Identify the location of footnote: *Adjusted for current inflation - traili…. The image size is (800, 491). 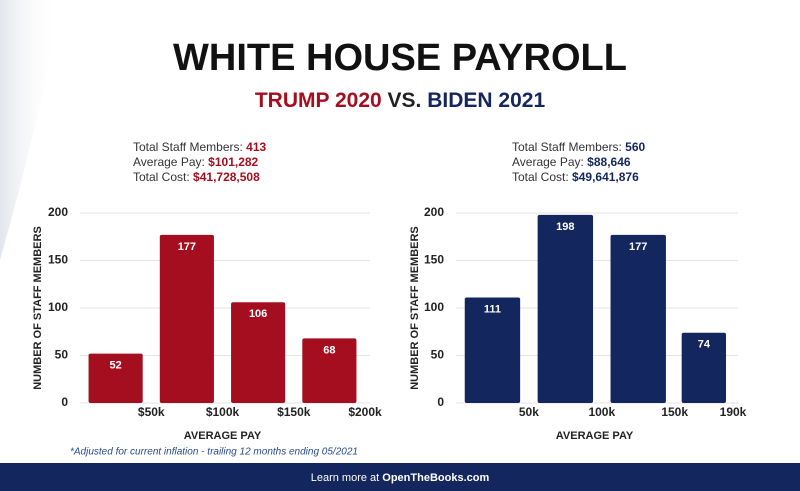
(214, 452).